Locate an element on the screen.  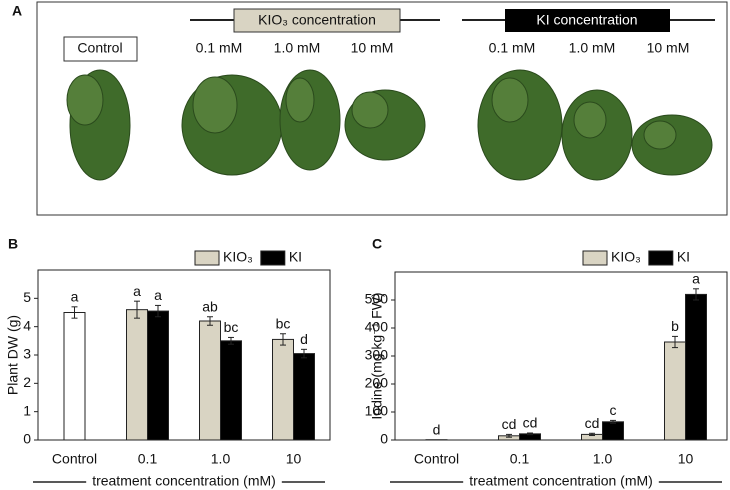
y-tick-label: 5 is located at coordinates (27, 297).